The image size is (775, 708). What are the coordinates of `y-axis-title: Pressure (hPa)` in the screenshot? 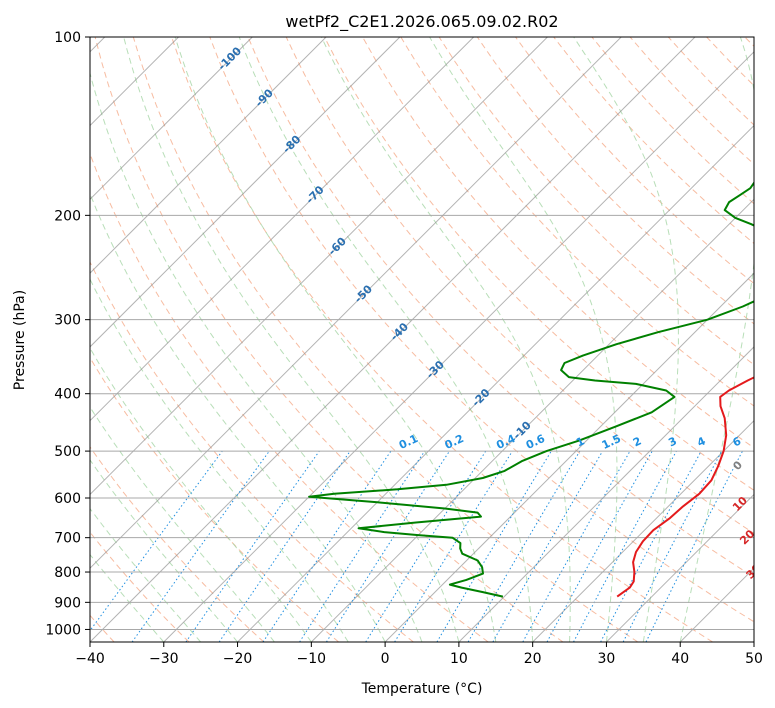 It's located at (20, 340).